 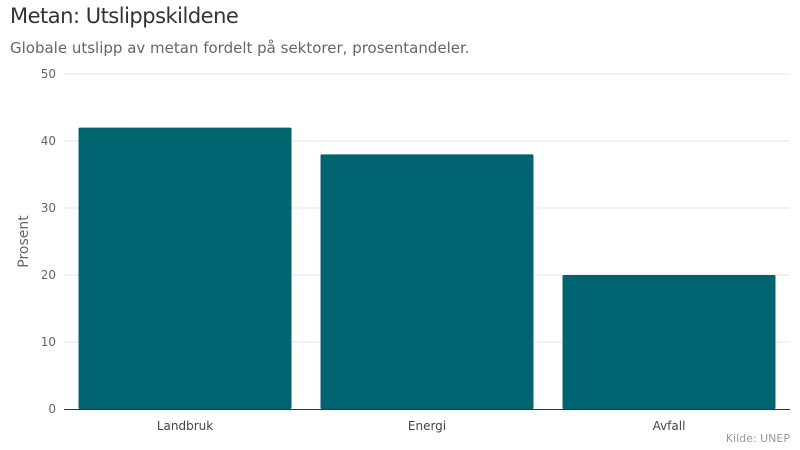 What do you see at coordinates (124, 16) in the screenshot?
I see `chart-title: Metan: Utslippskildene` at bounding box center [124, 16].